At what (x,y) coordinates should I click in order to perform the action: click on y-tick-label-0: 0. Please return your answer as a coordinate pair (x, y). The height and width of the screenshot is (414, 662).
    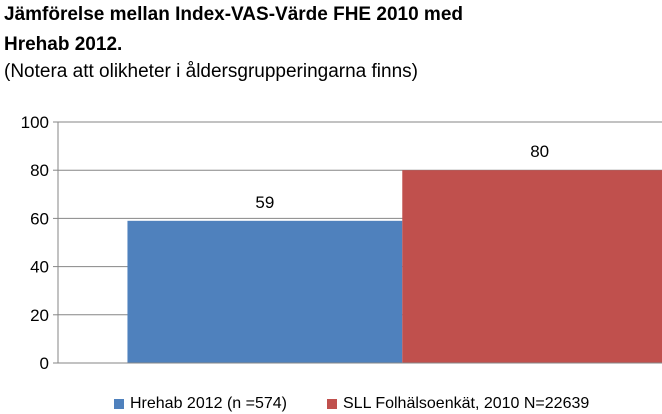
    Looking at the image, I should click on (44, 363).